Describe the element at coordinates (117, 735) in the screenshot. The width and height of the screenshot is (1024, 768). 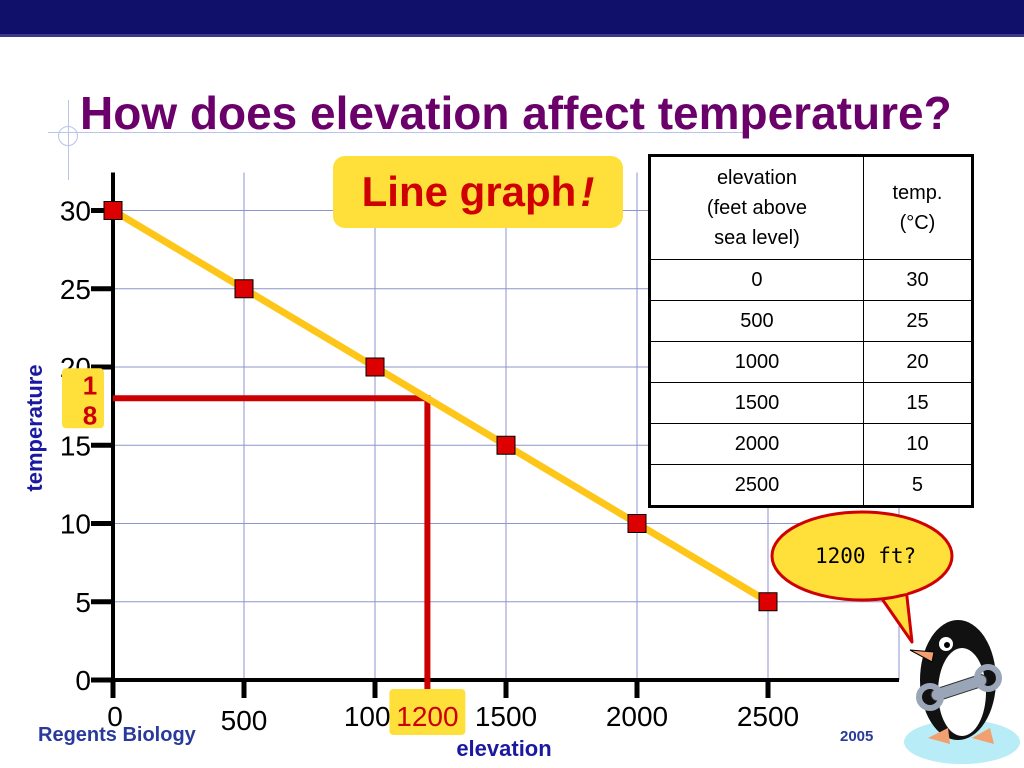
I see `footer-course: Regents Biology` at that location.